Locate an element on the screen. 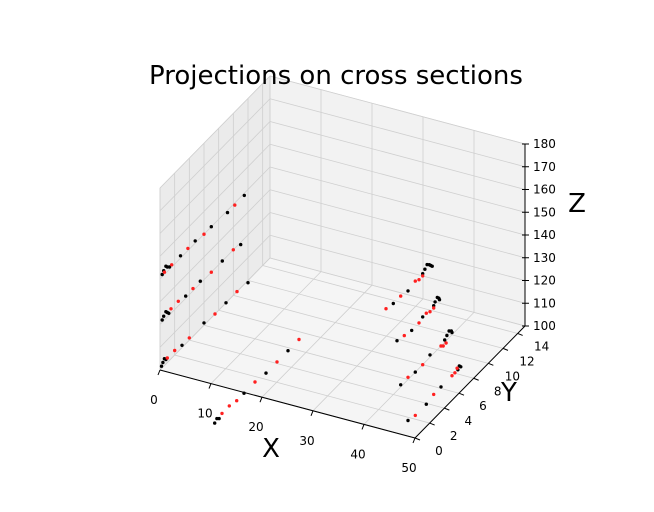  y-tick-label: 14 is located at coordinates (541, 346).